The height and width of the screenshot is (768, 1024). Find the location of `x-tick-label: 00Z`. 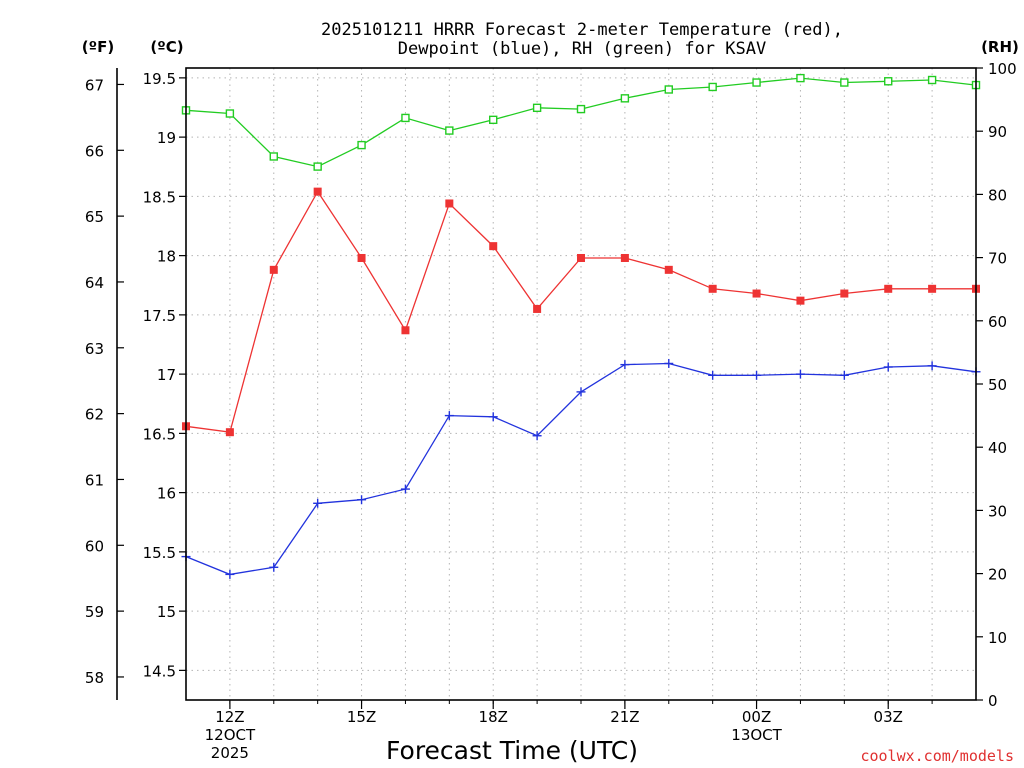

x-tick-label: 00Z is located at coordinates (756, 717).